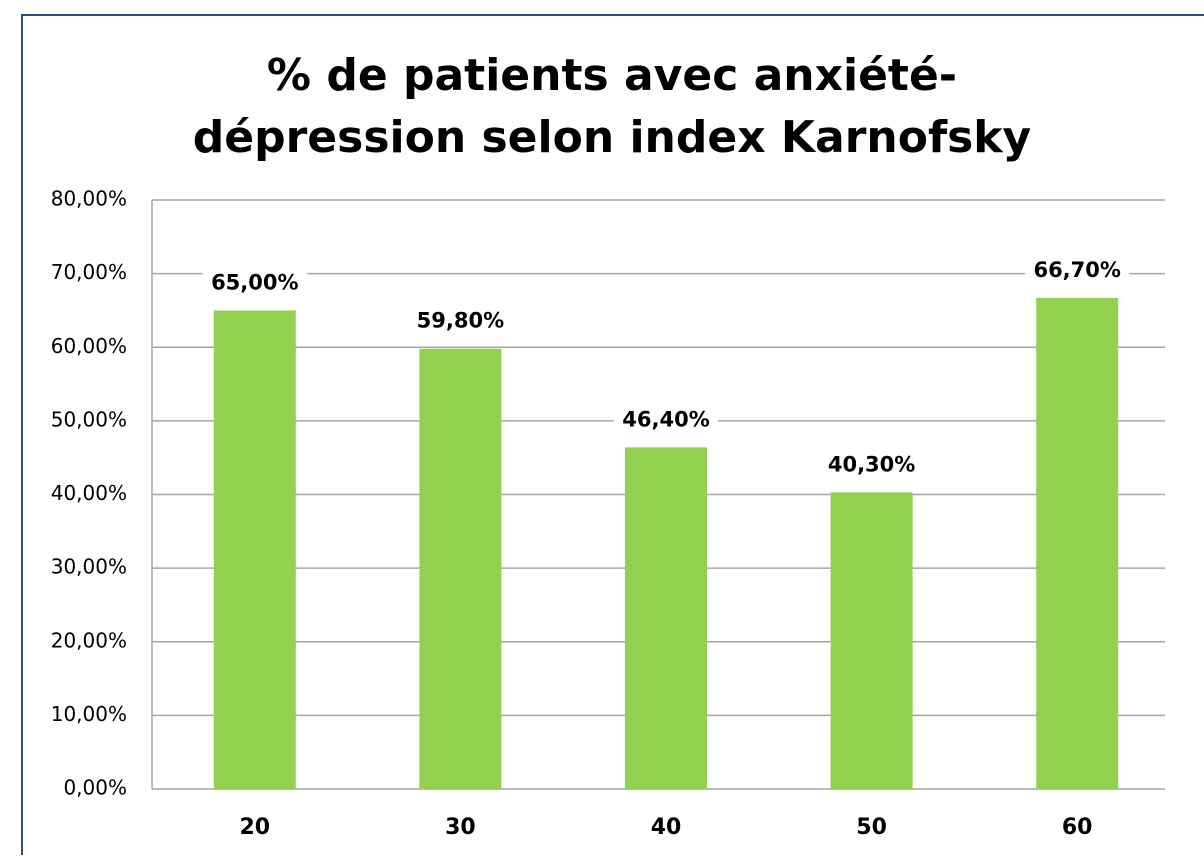  What do you see at coordinates (89, 493) in the screenshot?
I see `y-tick-label: 40,00%` at bounding box center [89, 493].